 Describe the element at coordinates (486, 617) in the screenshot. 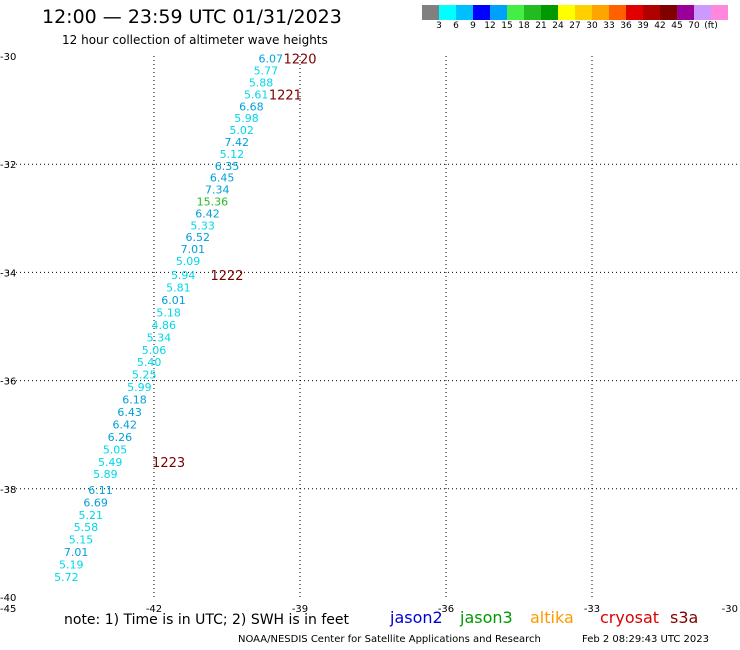

I see `satellite-label-jason3: jason3` at that location.